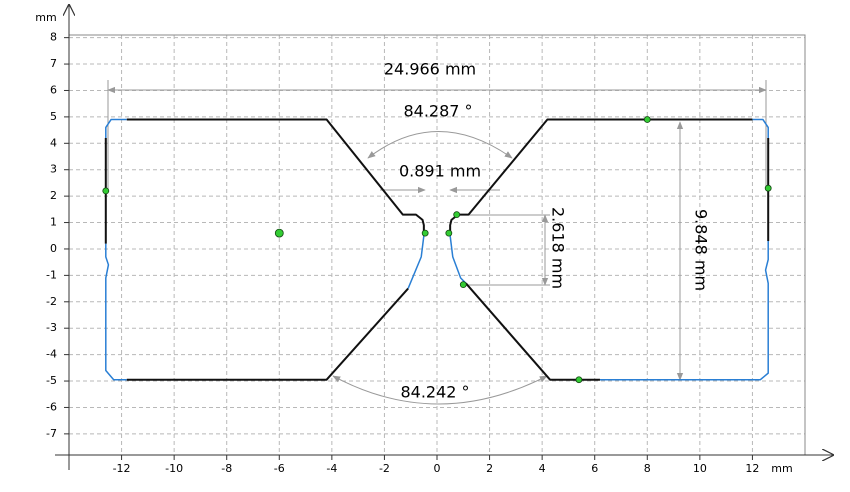  What do you see at coordinates (45, 17) in the screenshot?
I see `y-axis-label: mm` at bounding box center [45, 17].